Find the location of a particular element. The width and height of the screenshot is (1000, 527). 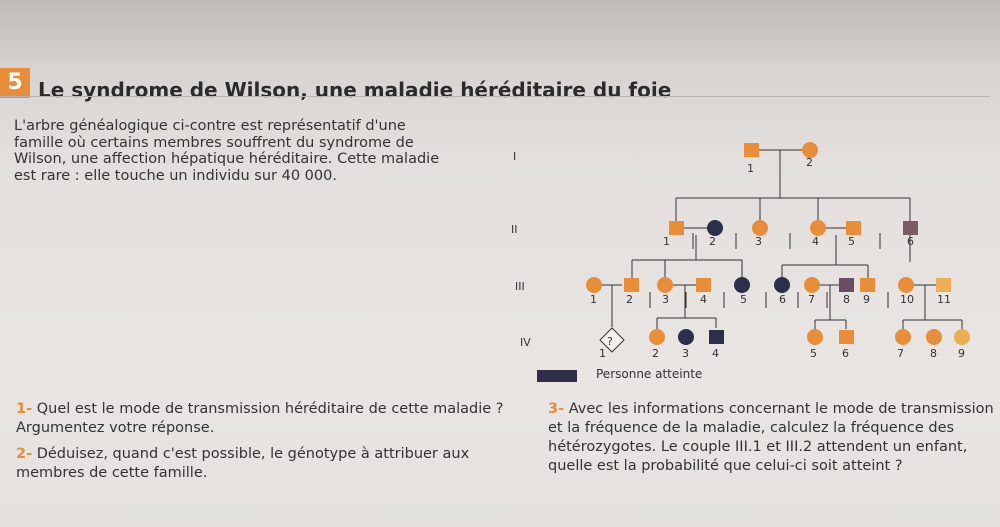

gen-label-II: II is located at coordinates (514, 229).